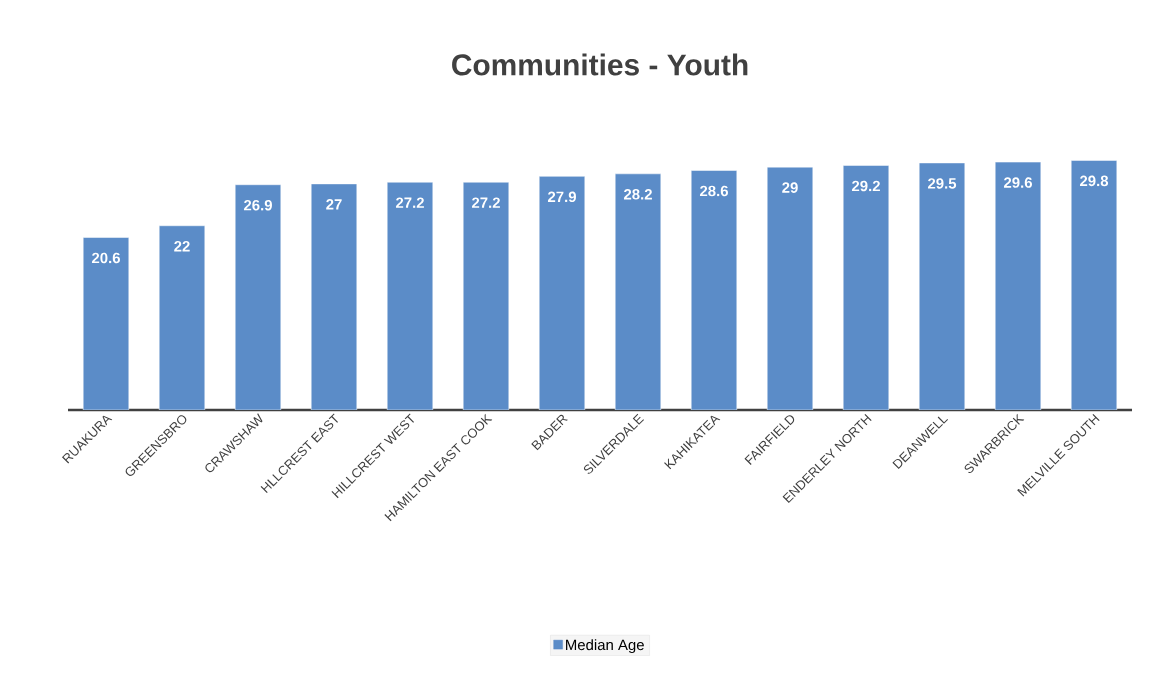 This screenshot has width=1149, height=675. What do you see at coordinates (561, 197) in the screenshot?
I see `data-label: 27.9` at bounding box center [561, 197].